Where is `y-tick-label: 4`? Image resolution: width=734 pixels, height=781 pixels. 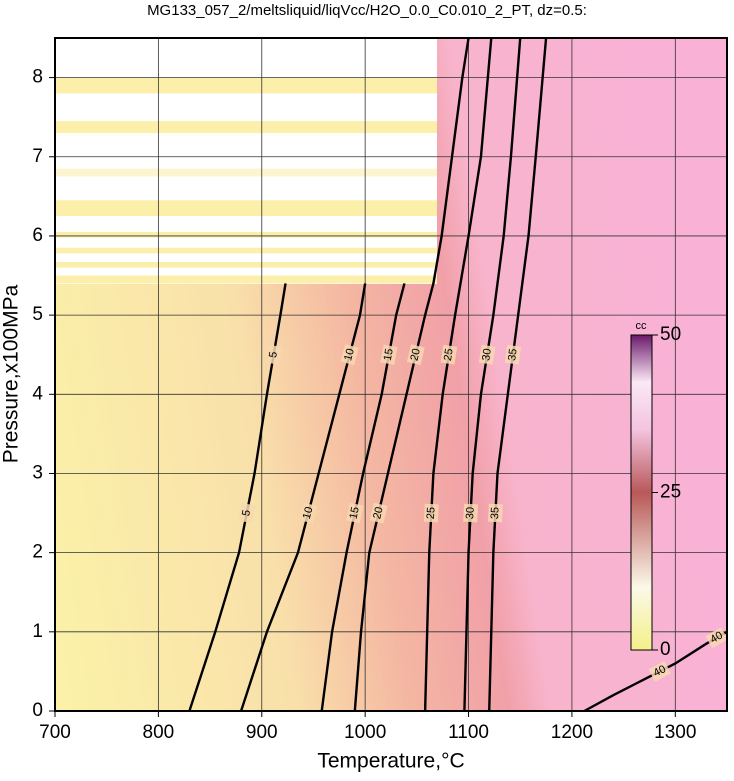 y-tick-label: 4 is located at coordinates (37, 393).